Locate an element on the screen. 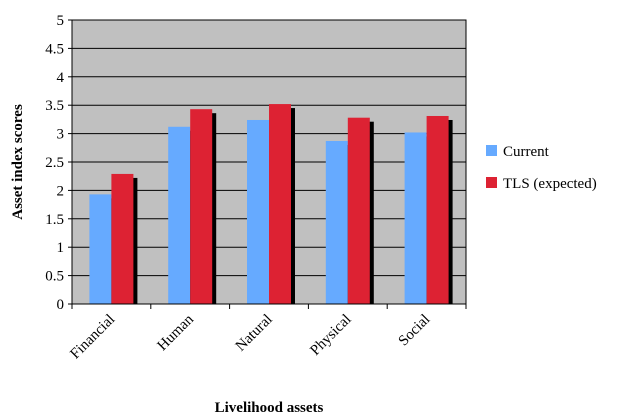 This screenshot has width=628, height=419. bar-current-natural is located at coordinates (258, 211).